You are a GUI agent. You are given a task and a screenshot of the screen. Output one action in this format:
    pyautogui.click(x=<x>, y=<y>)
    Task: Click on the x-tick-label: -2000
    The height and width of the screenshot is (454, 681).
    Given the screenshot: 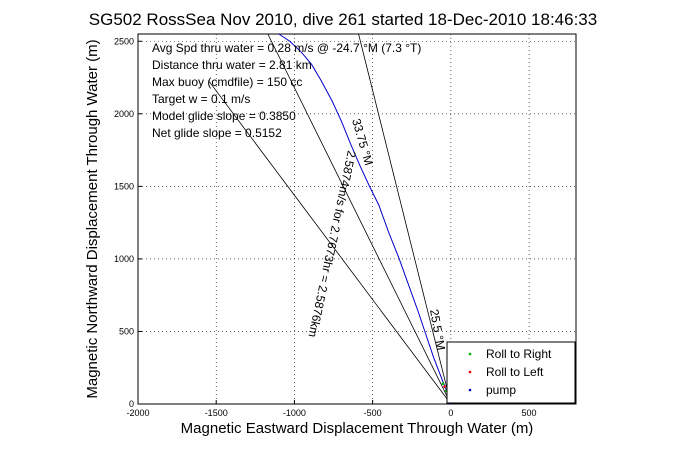 What is the action you would take?
    pyautogui.click(x=137, y=413)
    